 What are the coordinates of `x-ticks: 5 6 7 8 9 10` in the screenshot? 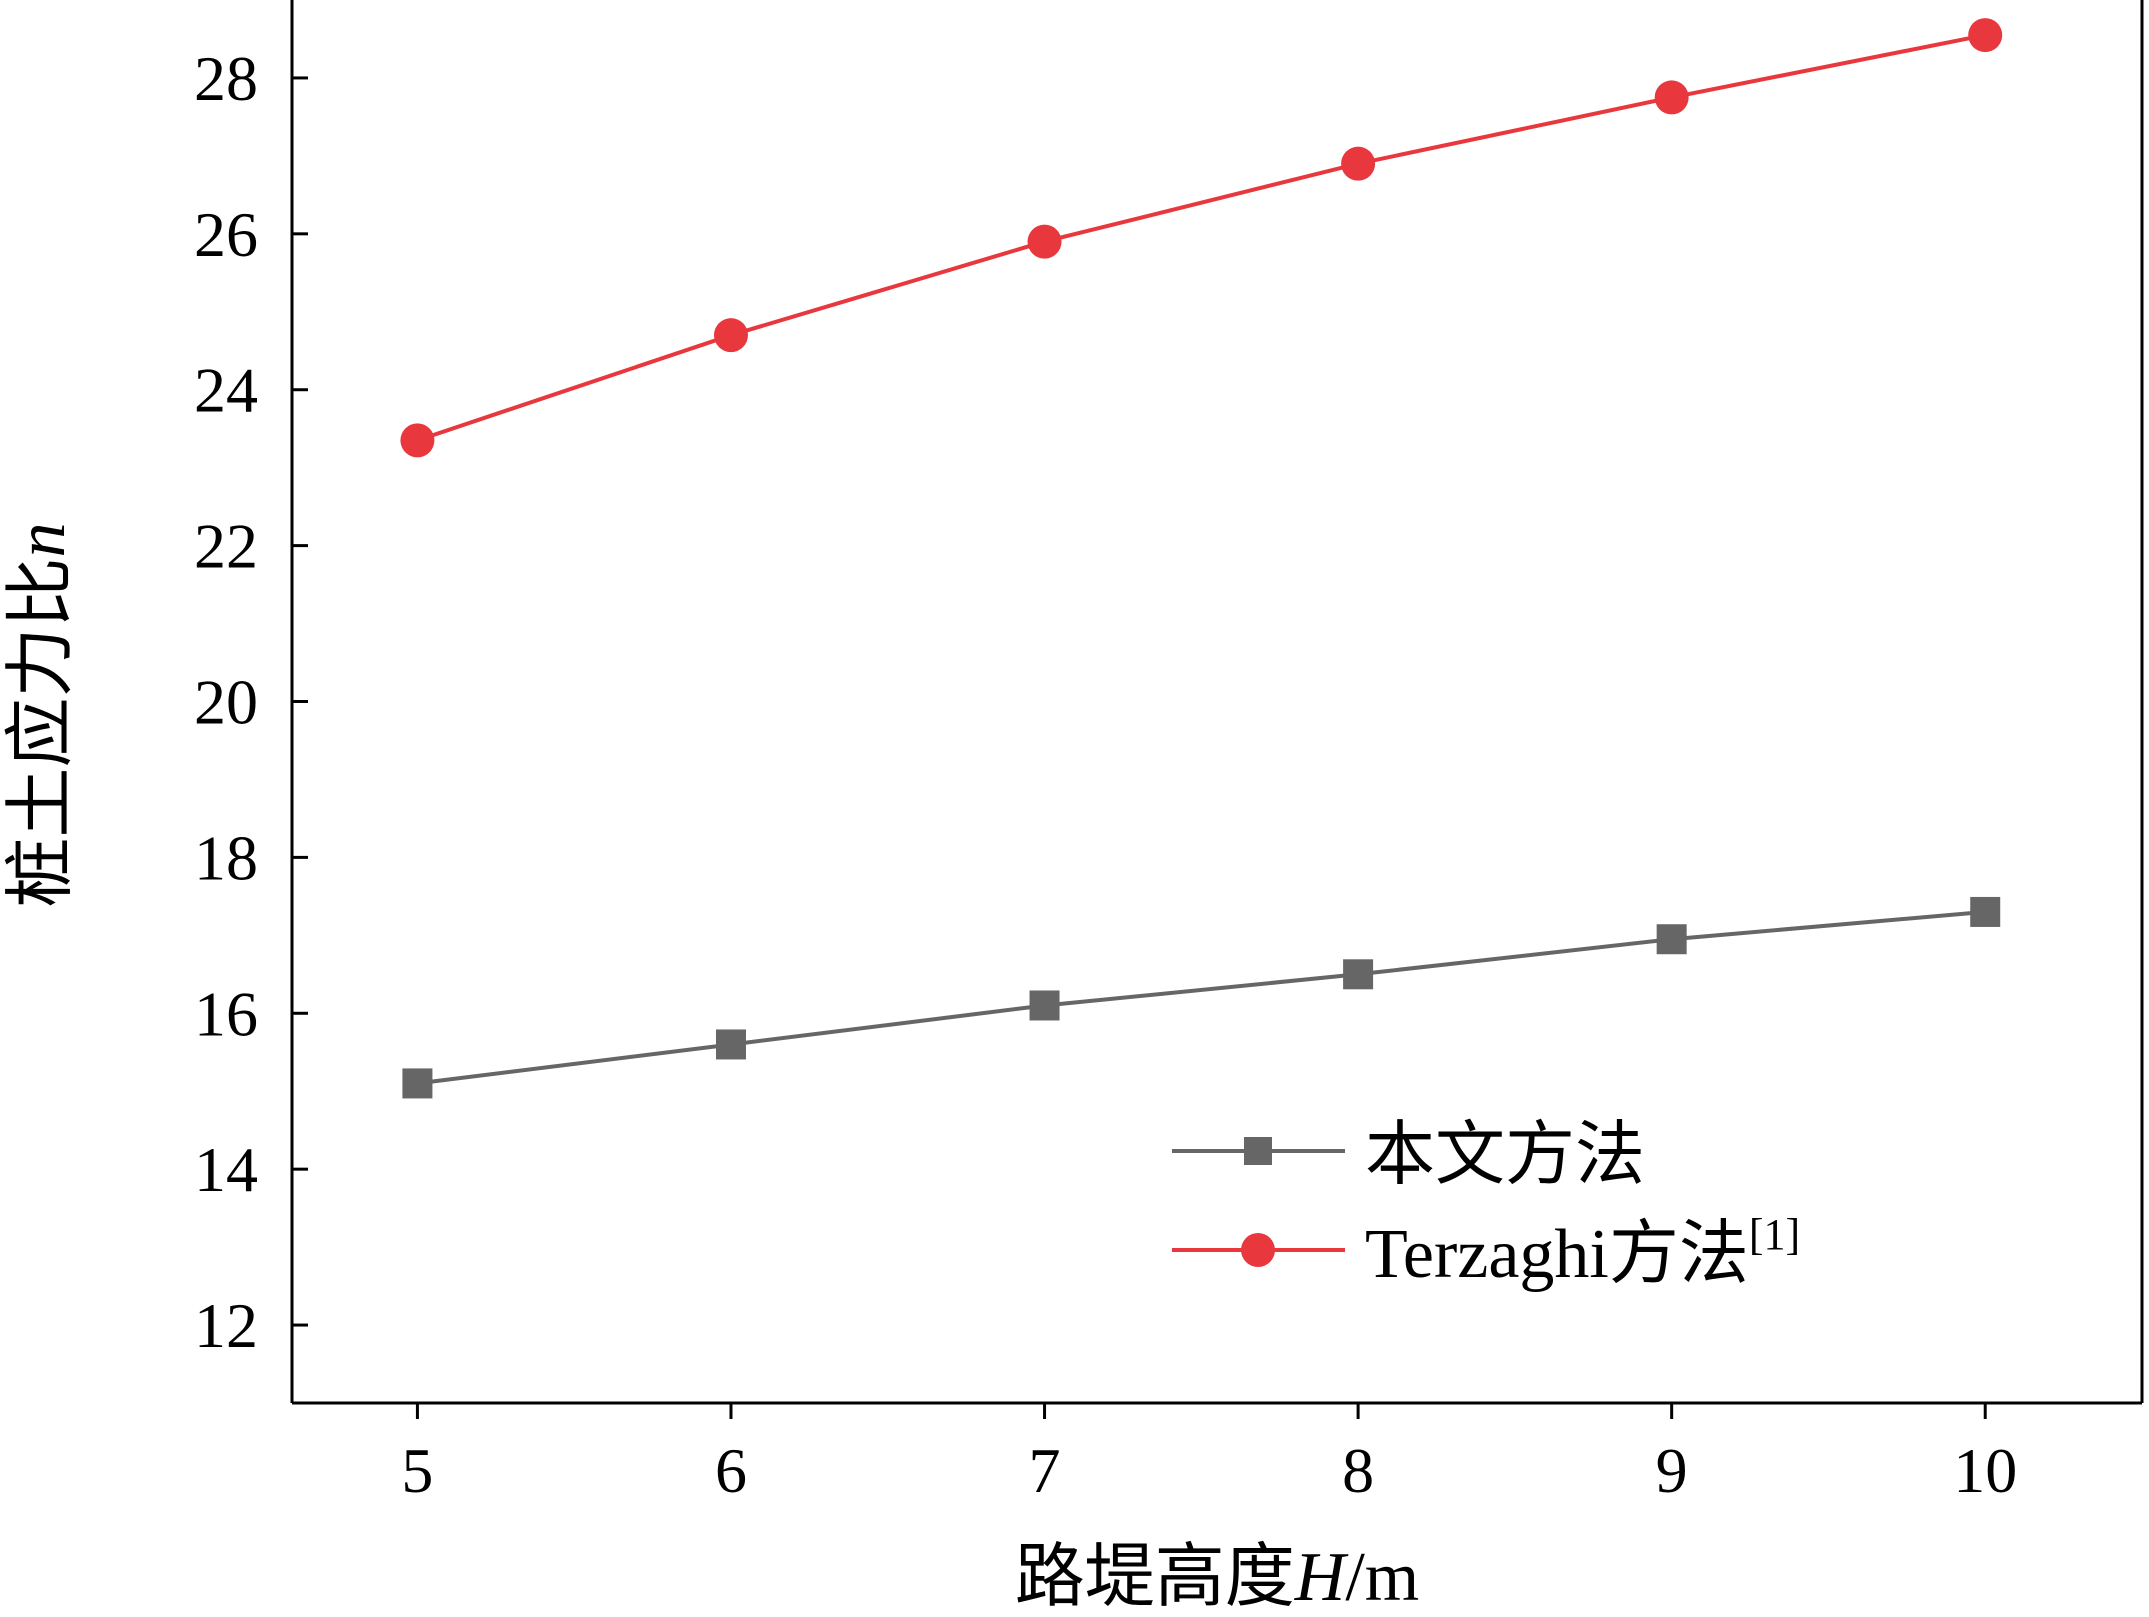 It's located at (1209, 1454).